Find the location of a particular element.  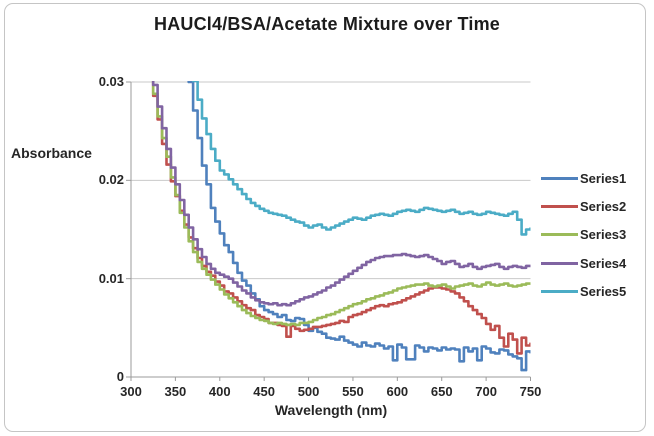

x-tick-label: 300 is located at coordinates (131, 391).